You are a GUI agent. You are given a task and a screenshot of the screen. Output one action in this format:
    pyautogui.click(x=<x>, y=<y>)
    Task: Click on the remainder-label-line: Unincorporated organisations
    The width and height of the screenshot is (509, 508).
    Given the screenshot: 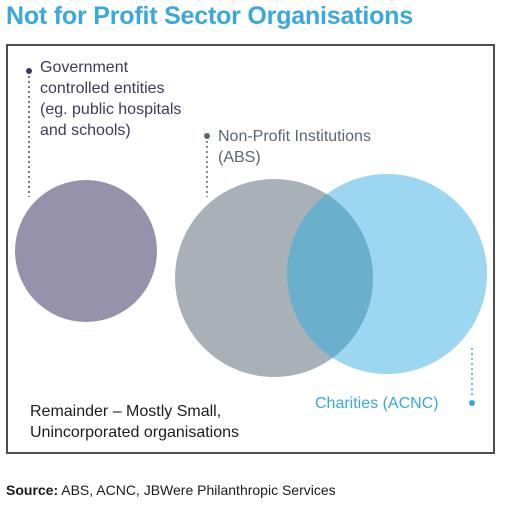 What is the action you would take?
    pyautogui.click(x=135, y=432)
    